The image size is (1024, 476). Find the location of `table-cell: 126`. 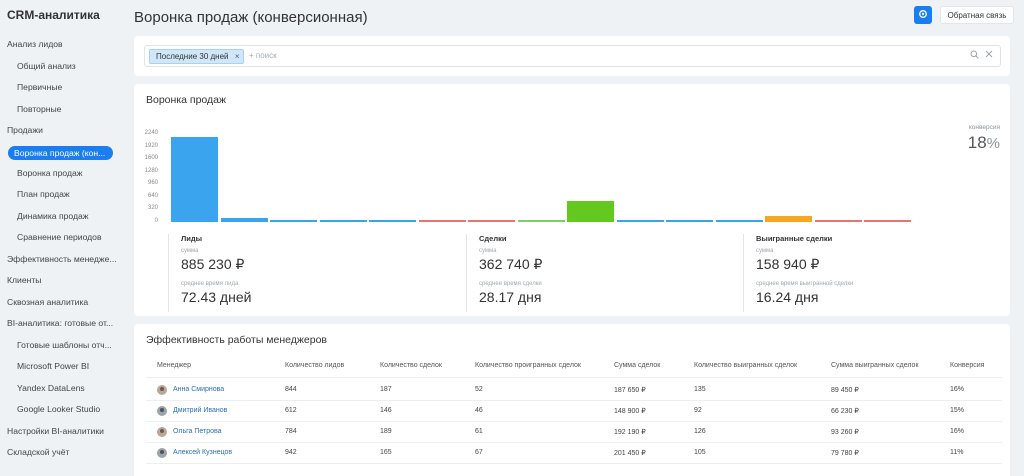

table-cell: 126 is located at coordinates (700, 431).